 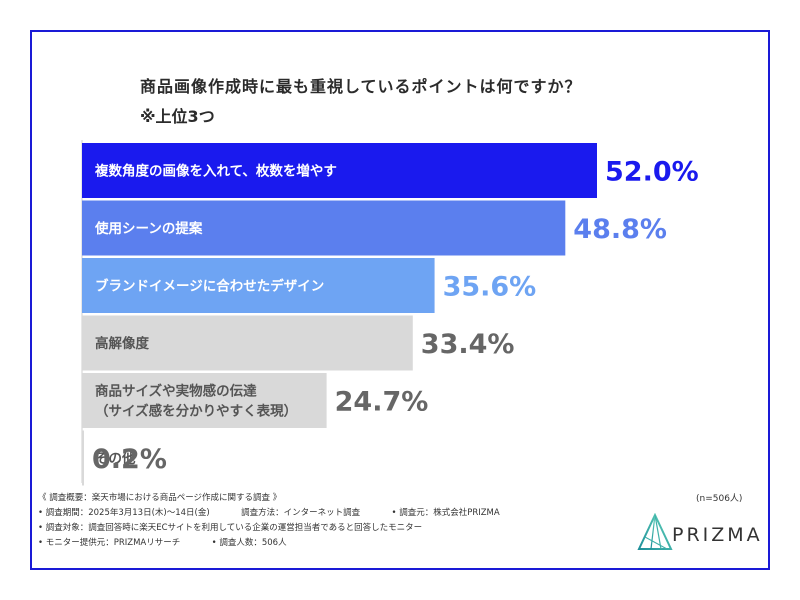 What do you see at coordinates (318, 543) in the screenshot?
I see `footer-row-4: • モニター提供元：PRIZMAリサーチ • 調査人数：506人` at bounding box center [318, 543].